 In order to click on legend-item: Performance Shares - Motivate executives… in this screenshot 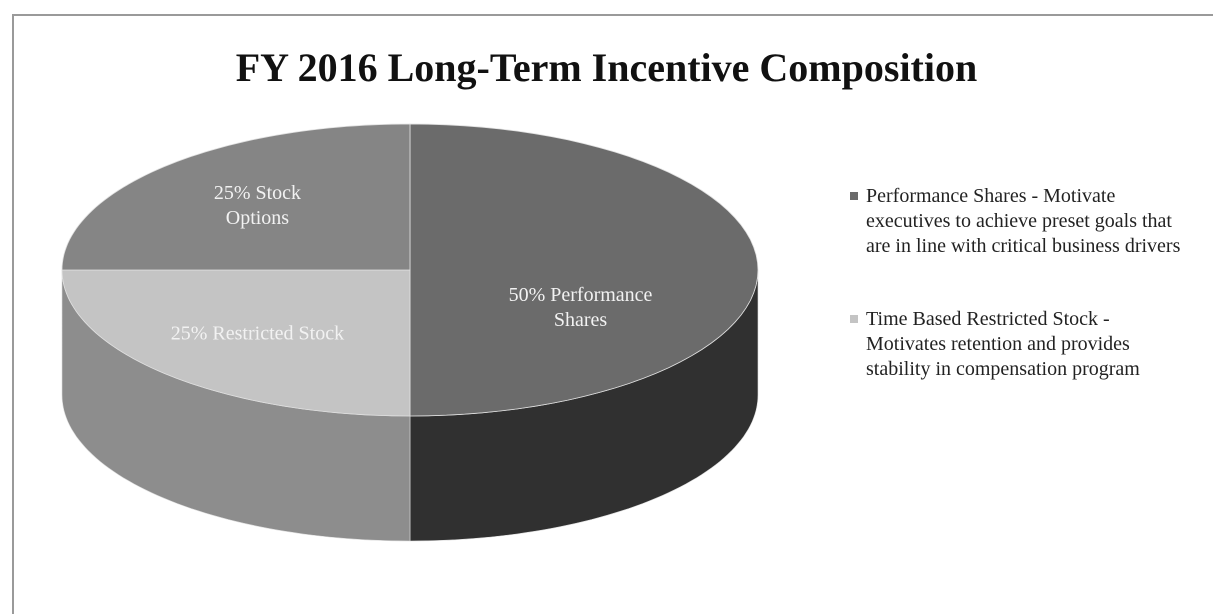, I will do `click(1020, 221)`.